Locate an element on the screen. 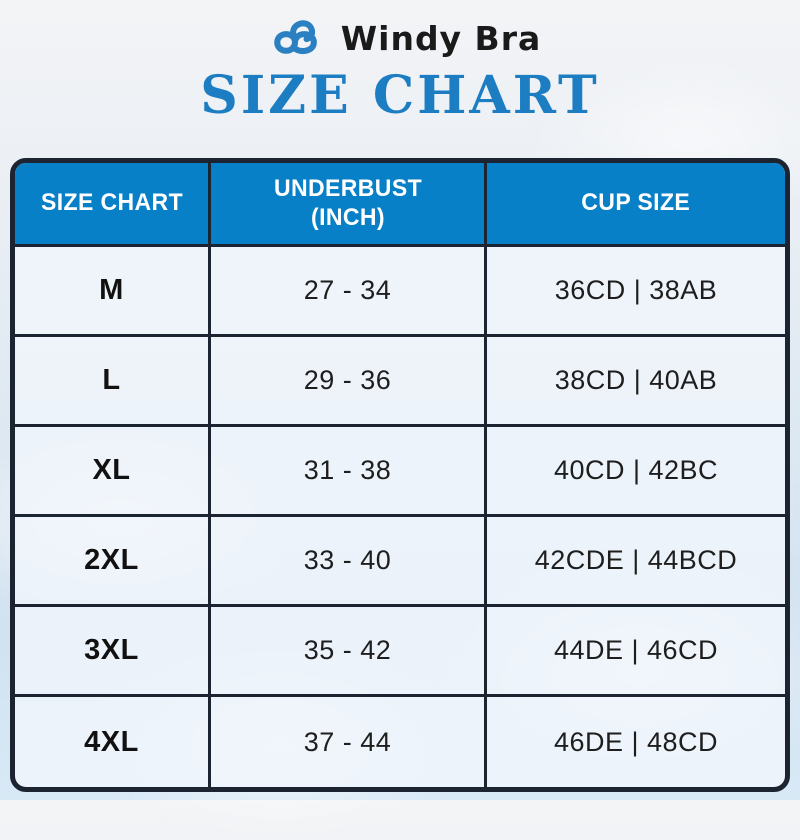 Image resolution: width=800 pixels, height=840 pixels. cup-size-cell: 40CD | 42BC is located at coordinates (636, 470).